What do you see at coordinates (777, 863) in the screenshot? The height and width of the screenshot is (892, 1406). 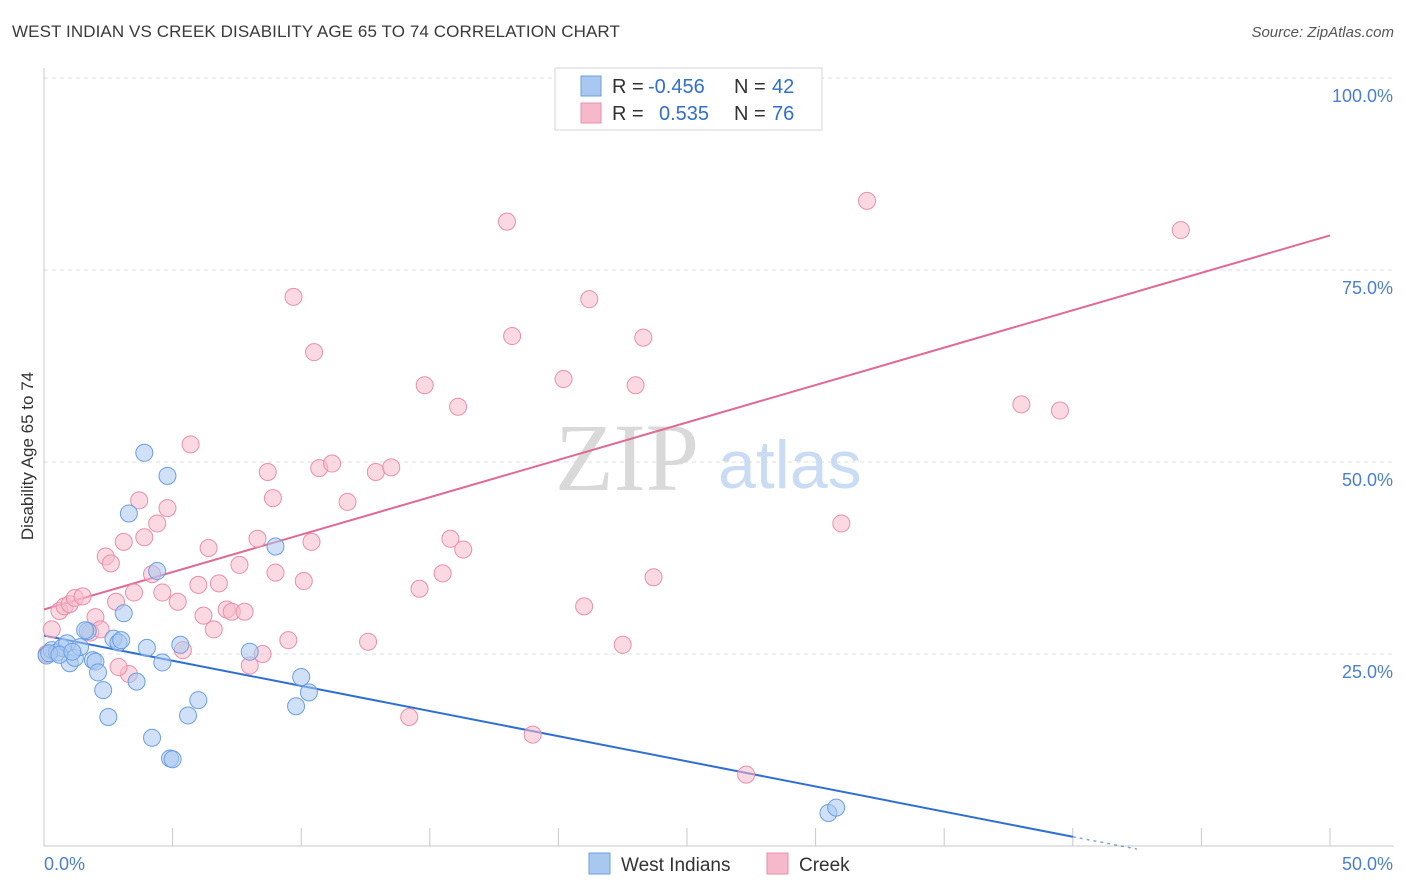 I see `bottom-legend-swatch-creek` at bounding box center [777, 863].